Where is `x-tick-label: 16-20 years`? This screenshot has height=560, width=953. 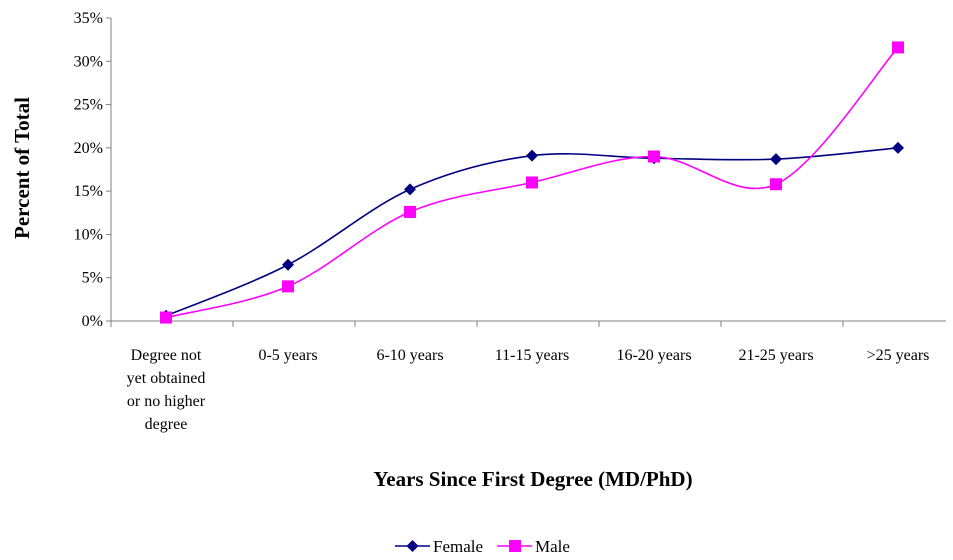 x-tick-label: 16-20 years is located at coordinates (653, 355).